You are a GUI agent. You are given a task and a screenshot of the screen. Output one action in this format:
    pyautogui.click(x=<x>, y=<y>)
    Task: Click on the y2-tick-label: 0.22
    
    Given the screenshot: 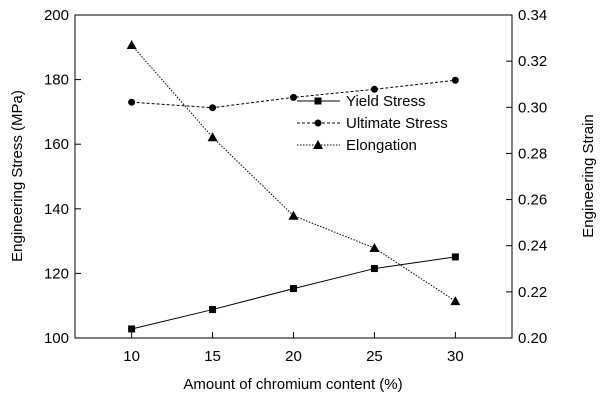 What is the action you would take?
    pyautogui.click(x=532, y=292)
    